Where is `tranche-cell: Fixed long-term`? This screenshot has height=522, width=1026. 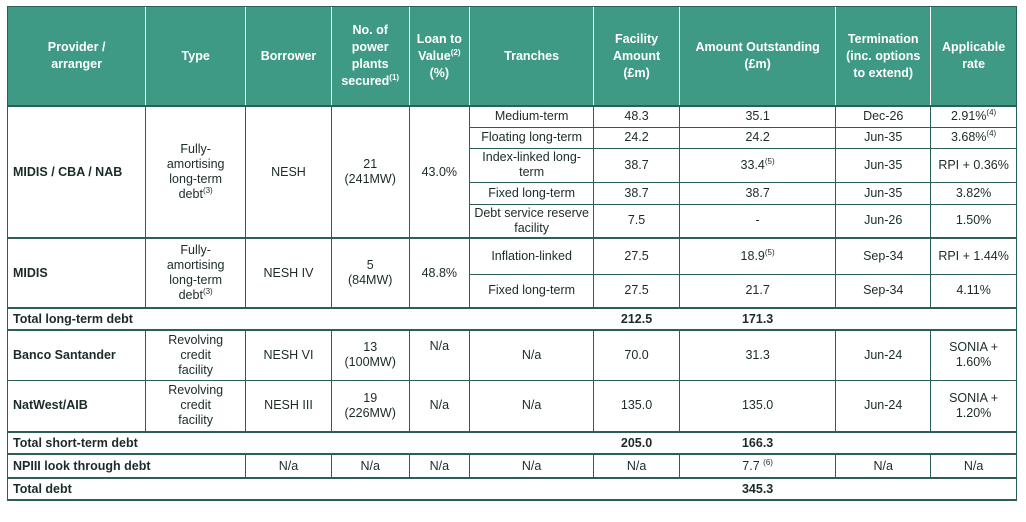
tranche-cell: Fixed long-term is located at coordinates (531, 192).